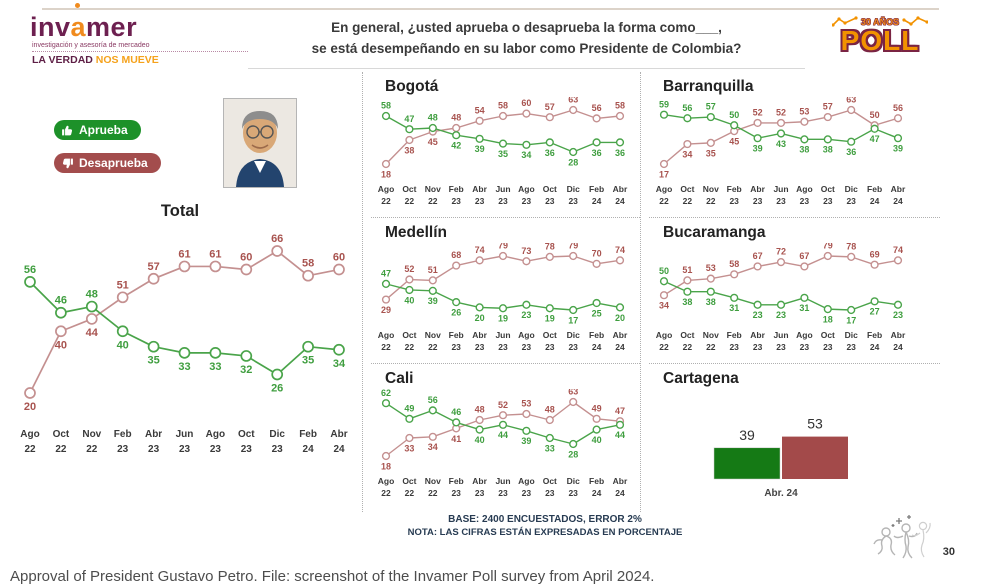 The image size is (981, 586). What do you see at coordinates (277, 239) in the screenshot?
I see `svg-text: 66` at bounding box center [277, 239].